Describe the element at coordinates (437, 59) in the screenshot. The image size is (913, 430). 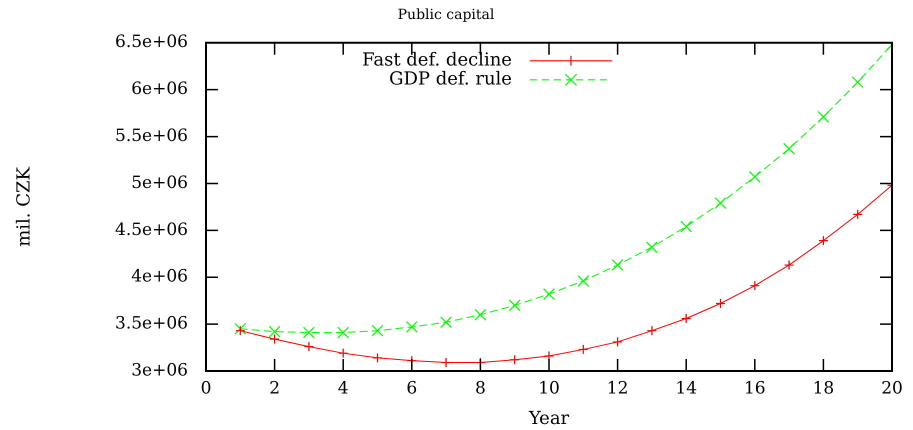
I see `legend-label: Fast def. decline` at that location.